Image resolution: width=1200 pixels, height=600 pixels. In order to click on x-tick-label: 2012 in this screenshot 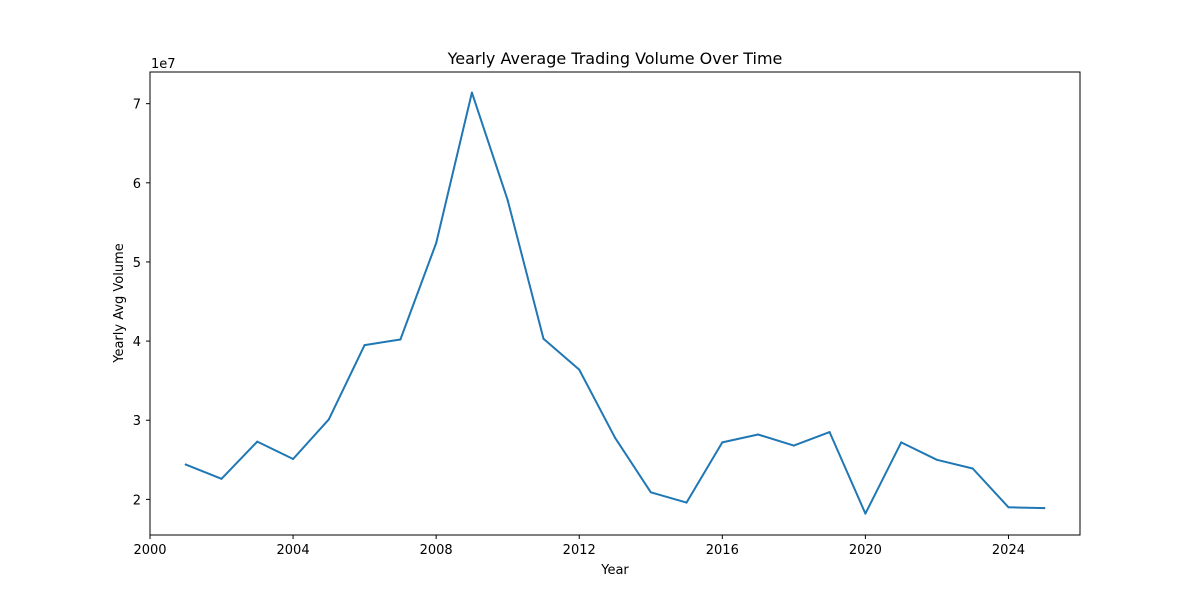, I will do `click(579, 550)`.